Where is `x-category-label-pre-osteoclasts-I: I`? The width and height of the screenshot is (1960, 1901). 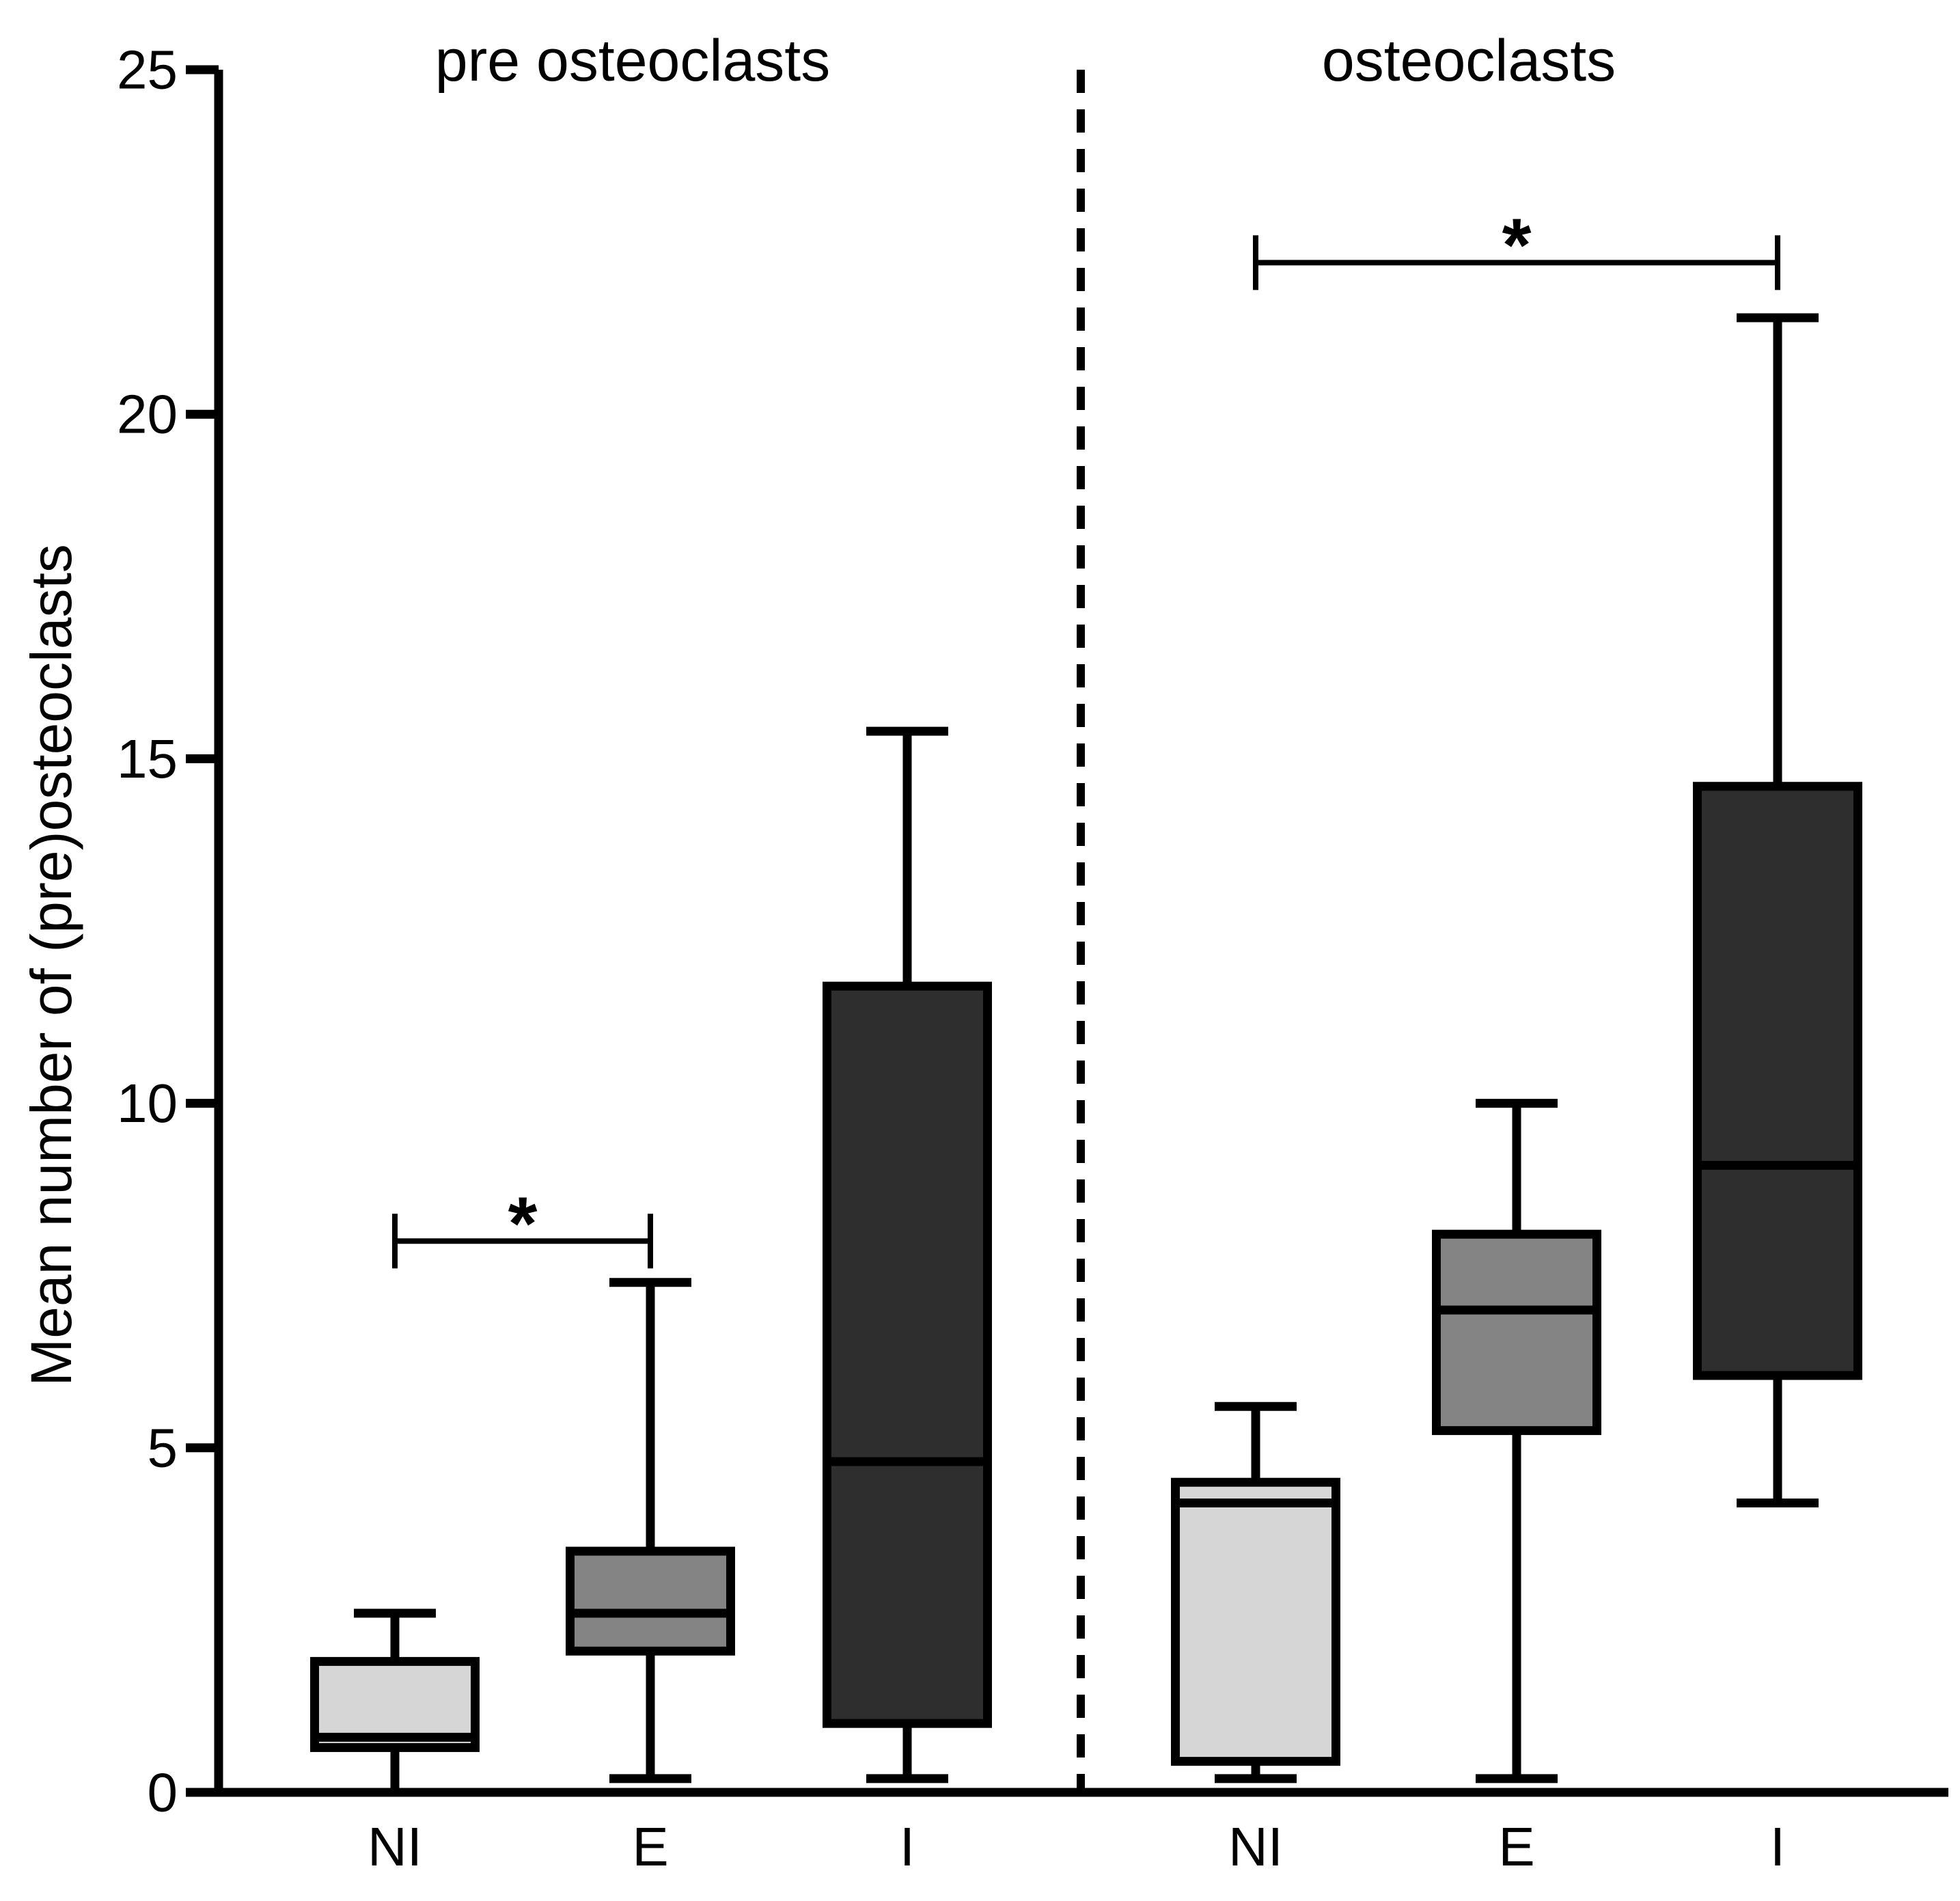
x-category-label-pre-osteoclasts-I: I is located at coordinates (907, 1846).